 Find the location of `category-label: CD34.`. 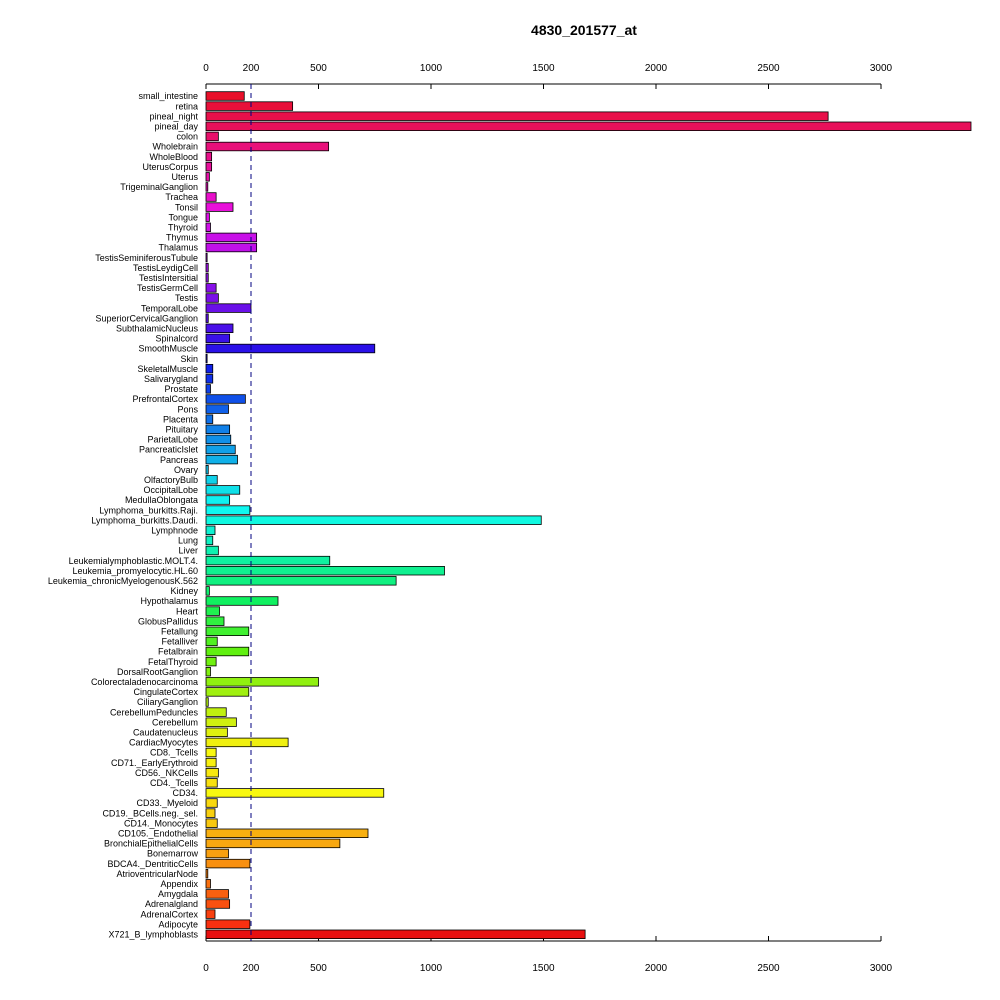

category-label: CD34. is located at coordinates (185, 793).